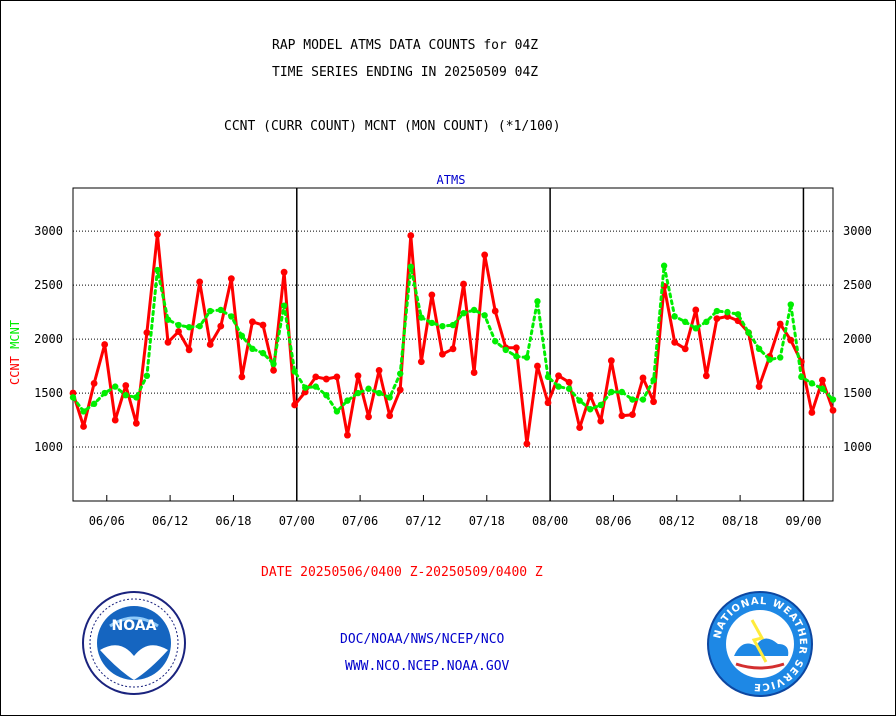 This screenshot has height=716, width=896. Describe the element at coordinates (857, 231) in the screenshot. I see `y-tick-label-right: 3000` at that location.